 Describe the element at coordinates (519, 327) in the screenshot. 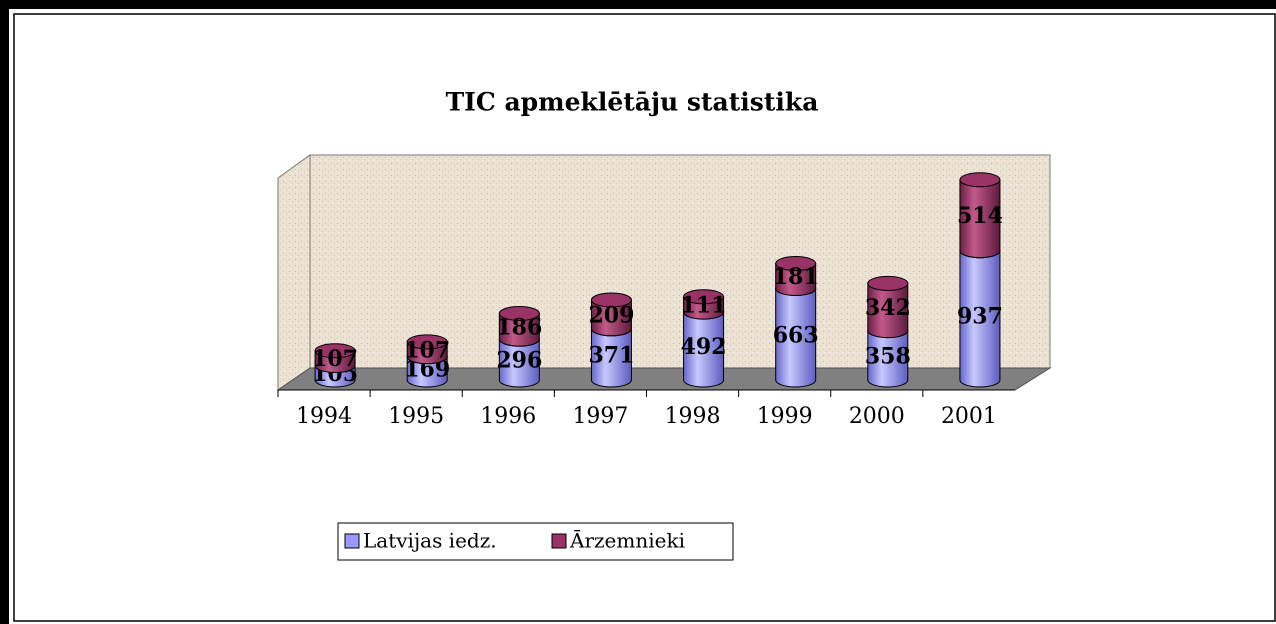

I see `data-label: 186` at that location.